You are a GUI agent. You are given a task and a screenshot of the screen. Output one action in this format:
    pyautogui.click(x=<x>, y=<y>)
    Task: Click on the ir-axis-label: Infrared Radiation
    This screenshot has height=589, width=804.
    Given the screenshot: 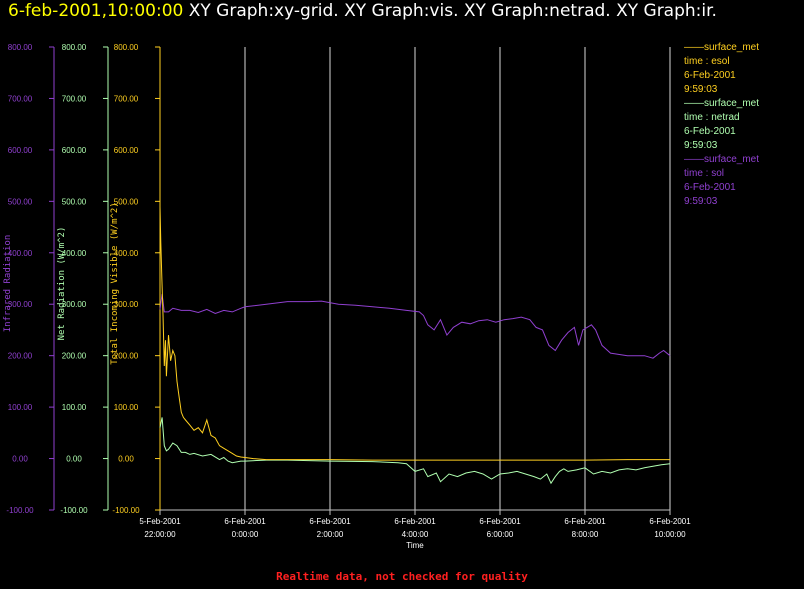 What is the action you would take?
    pyautogui.click(x=8, y=284)
    